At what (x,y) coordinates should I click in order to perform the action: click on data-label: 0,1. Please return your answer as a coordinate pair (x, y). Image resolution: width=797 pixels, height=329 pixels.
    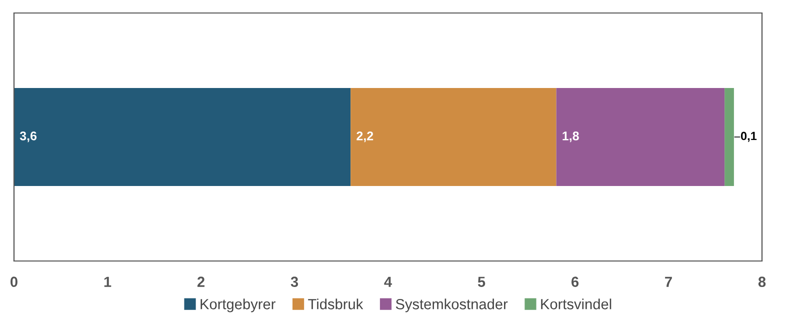
    Looking at the image, I should click on (748, 137).